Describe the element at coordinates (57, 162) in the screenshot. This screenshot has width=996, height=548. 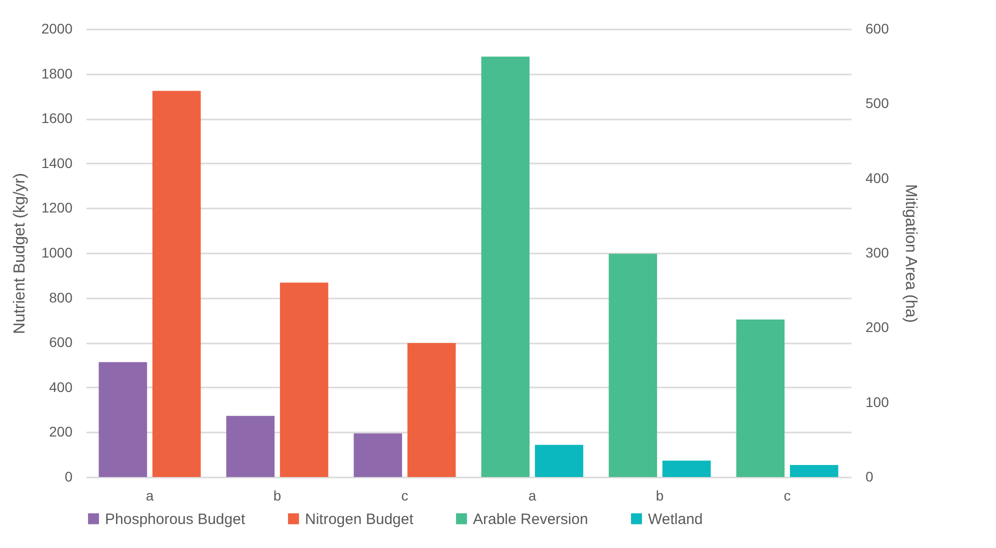
I see `y-tick-label: 1400` at that location.